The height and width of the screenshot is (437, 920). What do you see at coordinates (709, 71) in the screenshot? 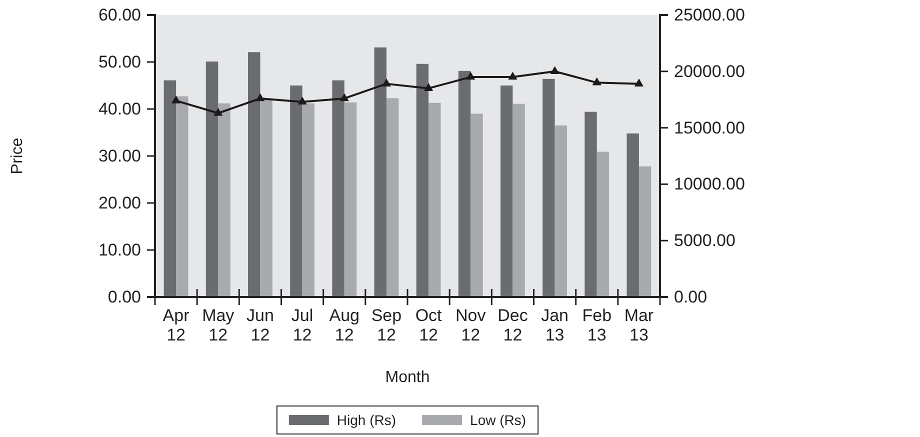
I see `y2-tick-label: 20000.00` at bounding box center [709, 71].